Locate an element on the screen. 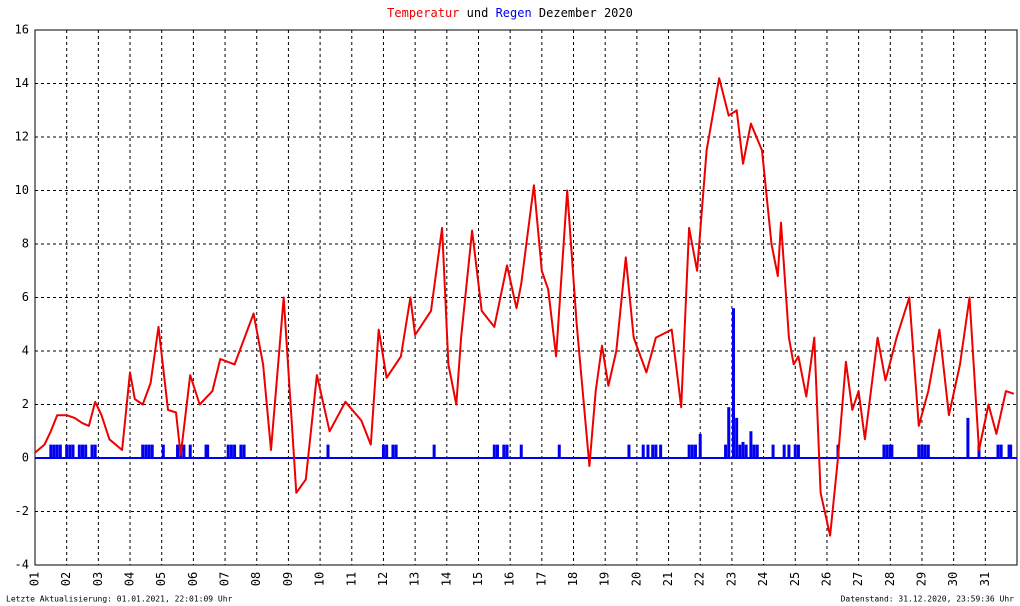 The height and width of the screenshot is (606, 1020). x-tick-label: 26 is located at coordinates (826, 579).